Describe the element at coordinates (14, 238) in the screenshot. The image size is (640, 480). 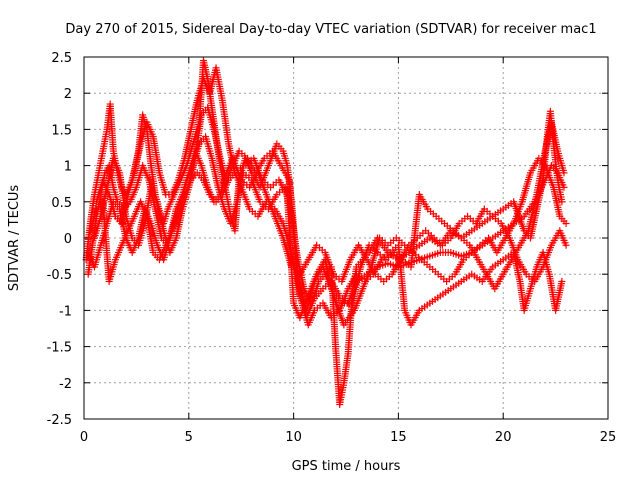
I see `y-axis-label: SDTVAR / TECUs` at that location.